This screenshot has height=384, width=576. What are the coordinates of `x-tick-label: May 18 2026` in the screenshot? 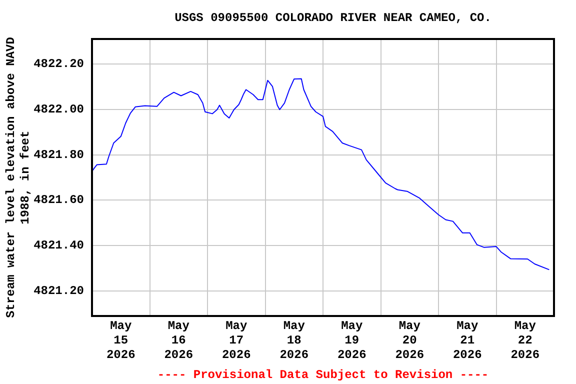 It's located at (294, 340).